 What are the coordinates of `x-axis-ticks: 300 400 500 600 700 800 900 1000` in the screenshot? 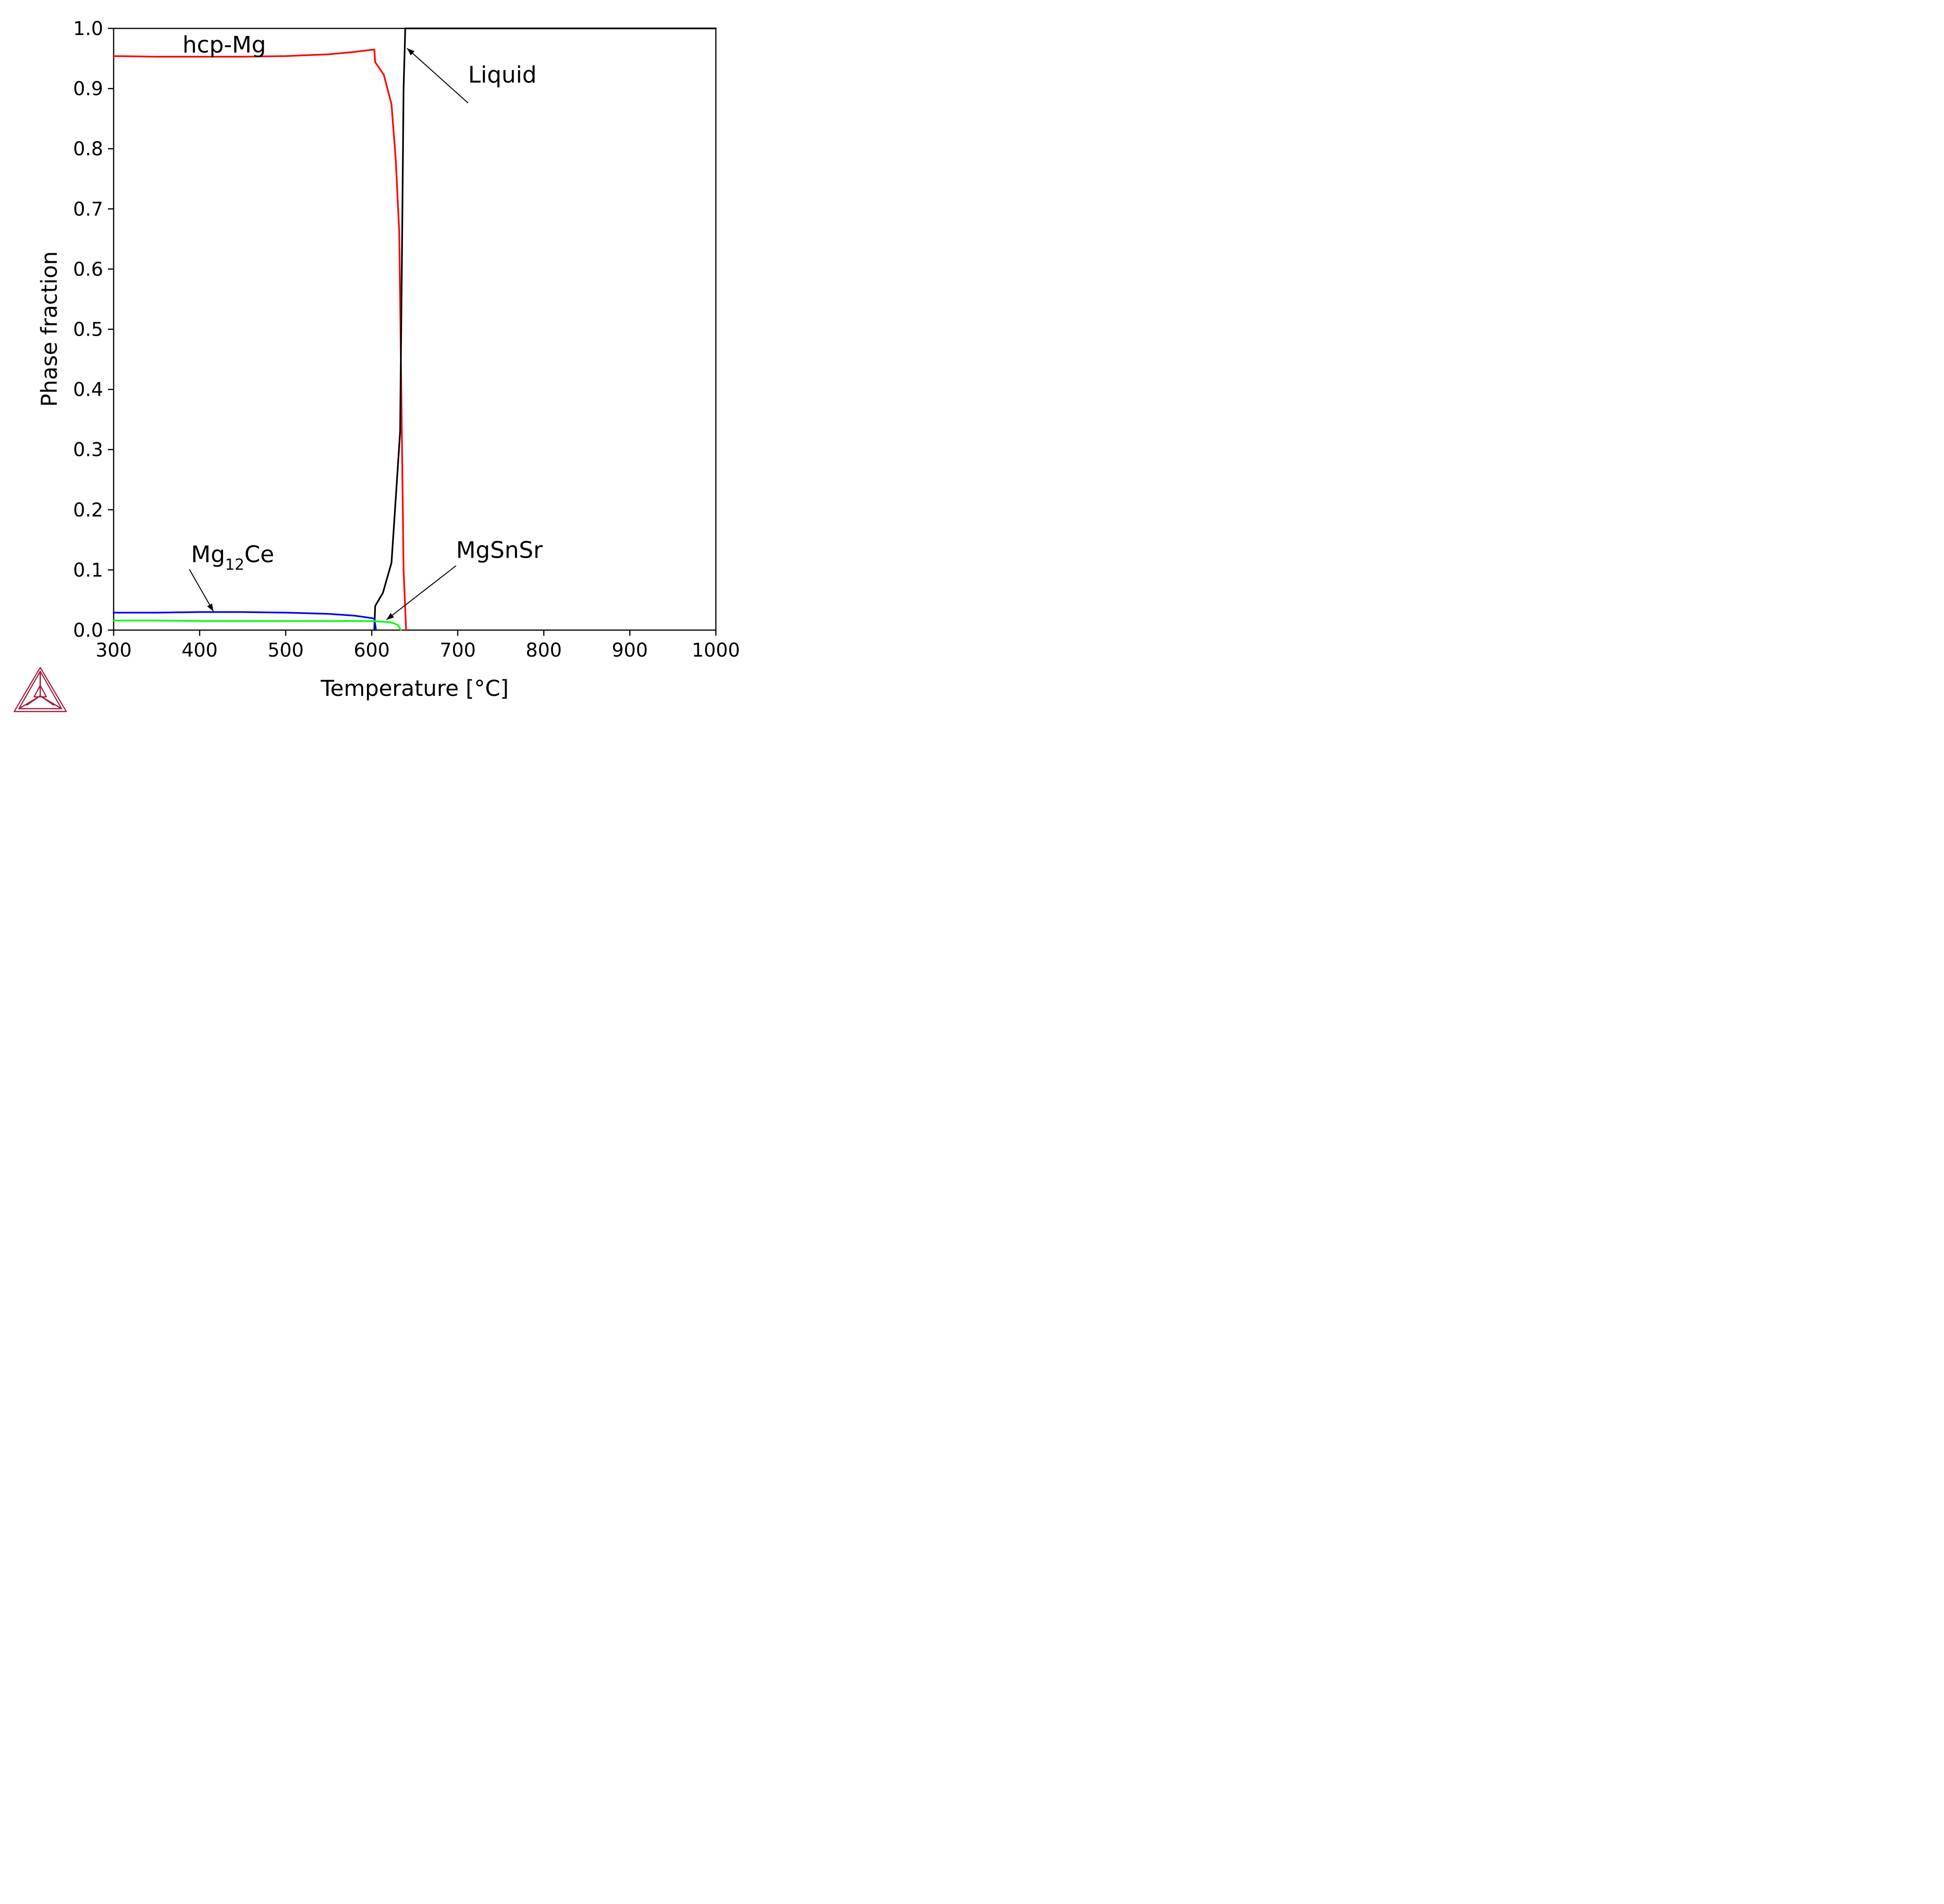 It's located at (418, 645).